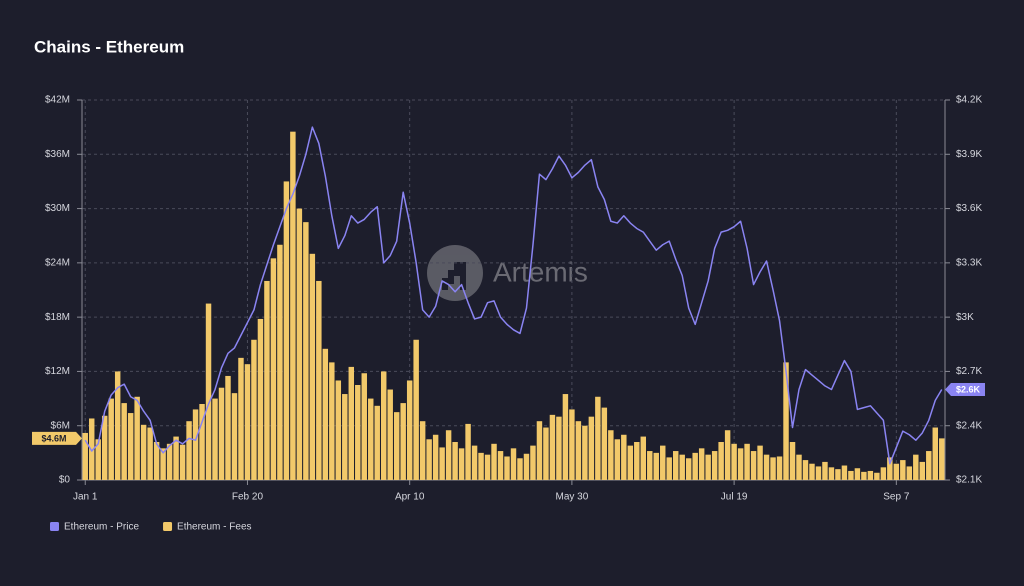  I want to click on x-tick-label: Feb 20, so click(248, 497).